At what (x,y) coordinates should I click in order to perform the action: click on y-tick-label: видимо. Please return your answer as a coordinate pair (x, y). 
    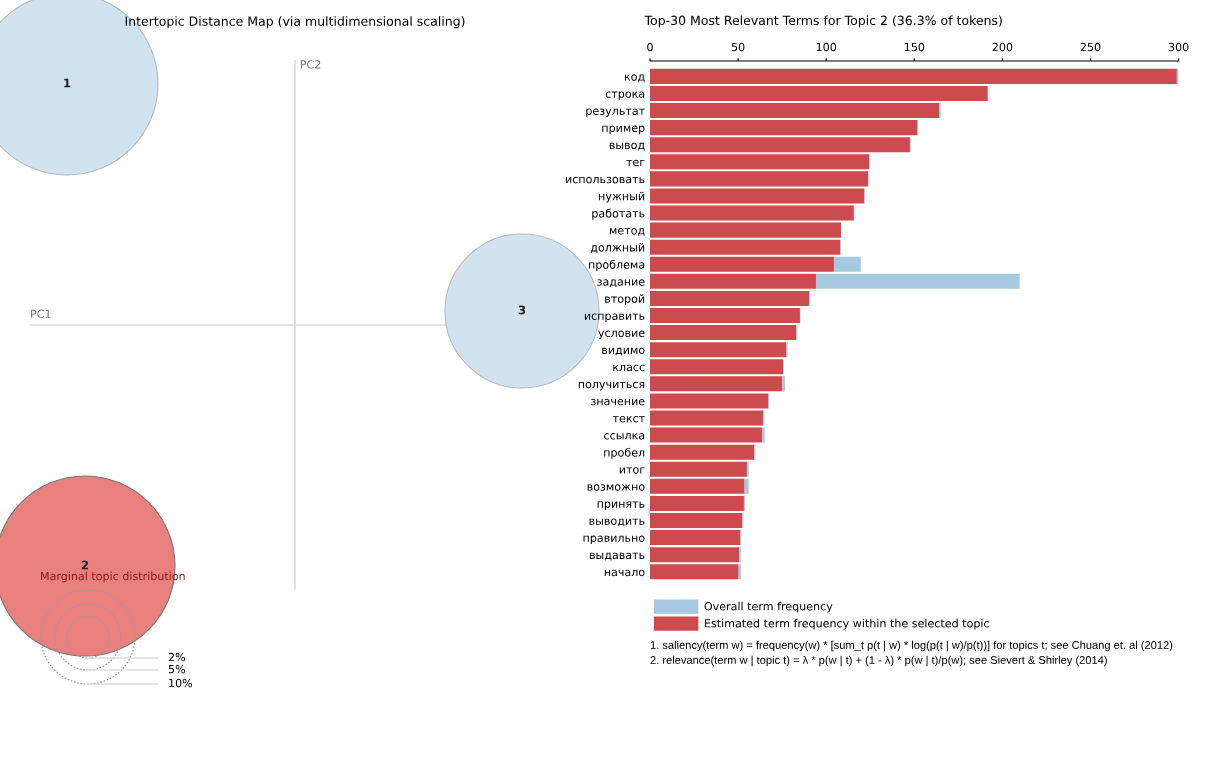
    Looking at the image, I should click on (623, 351).